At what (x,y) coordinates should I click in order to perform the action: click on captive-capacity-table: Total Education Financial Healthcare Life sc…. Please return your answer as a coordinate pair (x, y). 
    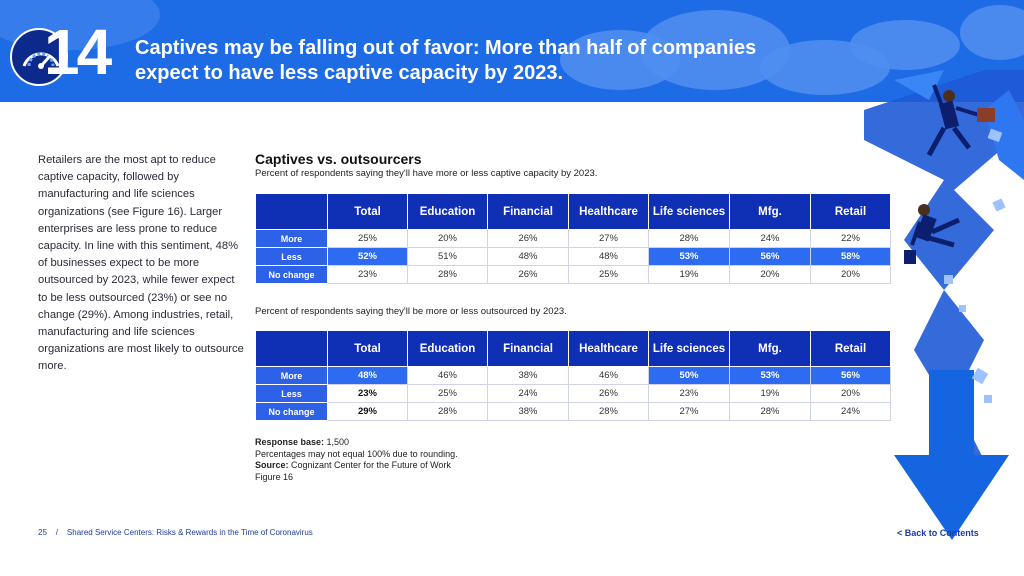
    Looking at the image, I should click on (573, 238).